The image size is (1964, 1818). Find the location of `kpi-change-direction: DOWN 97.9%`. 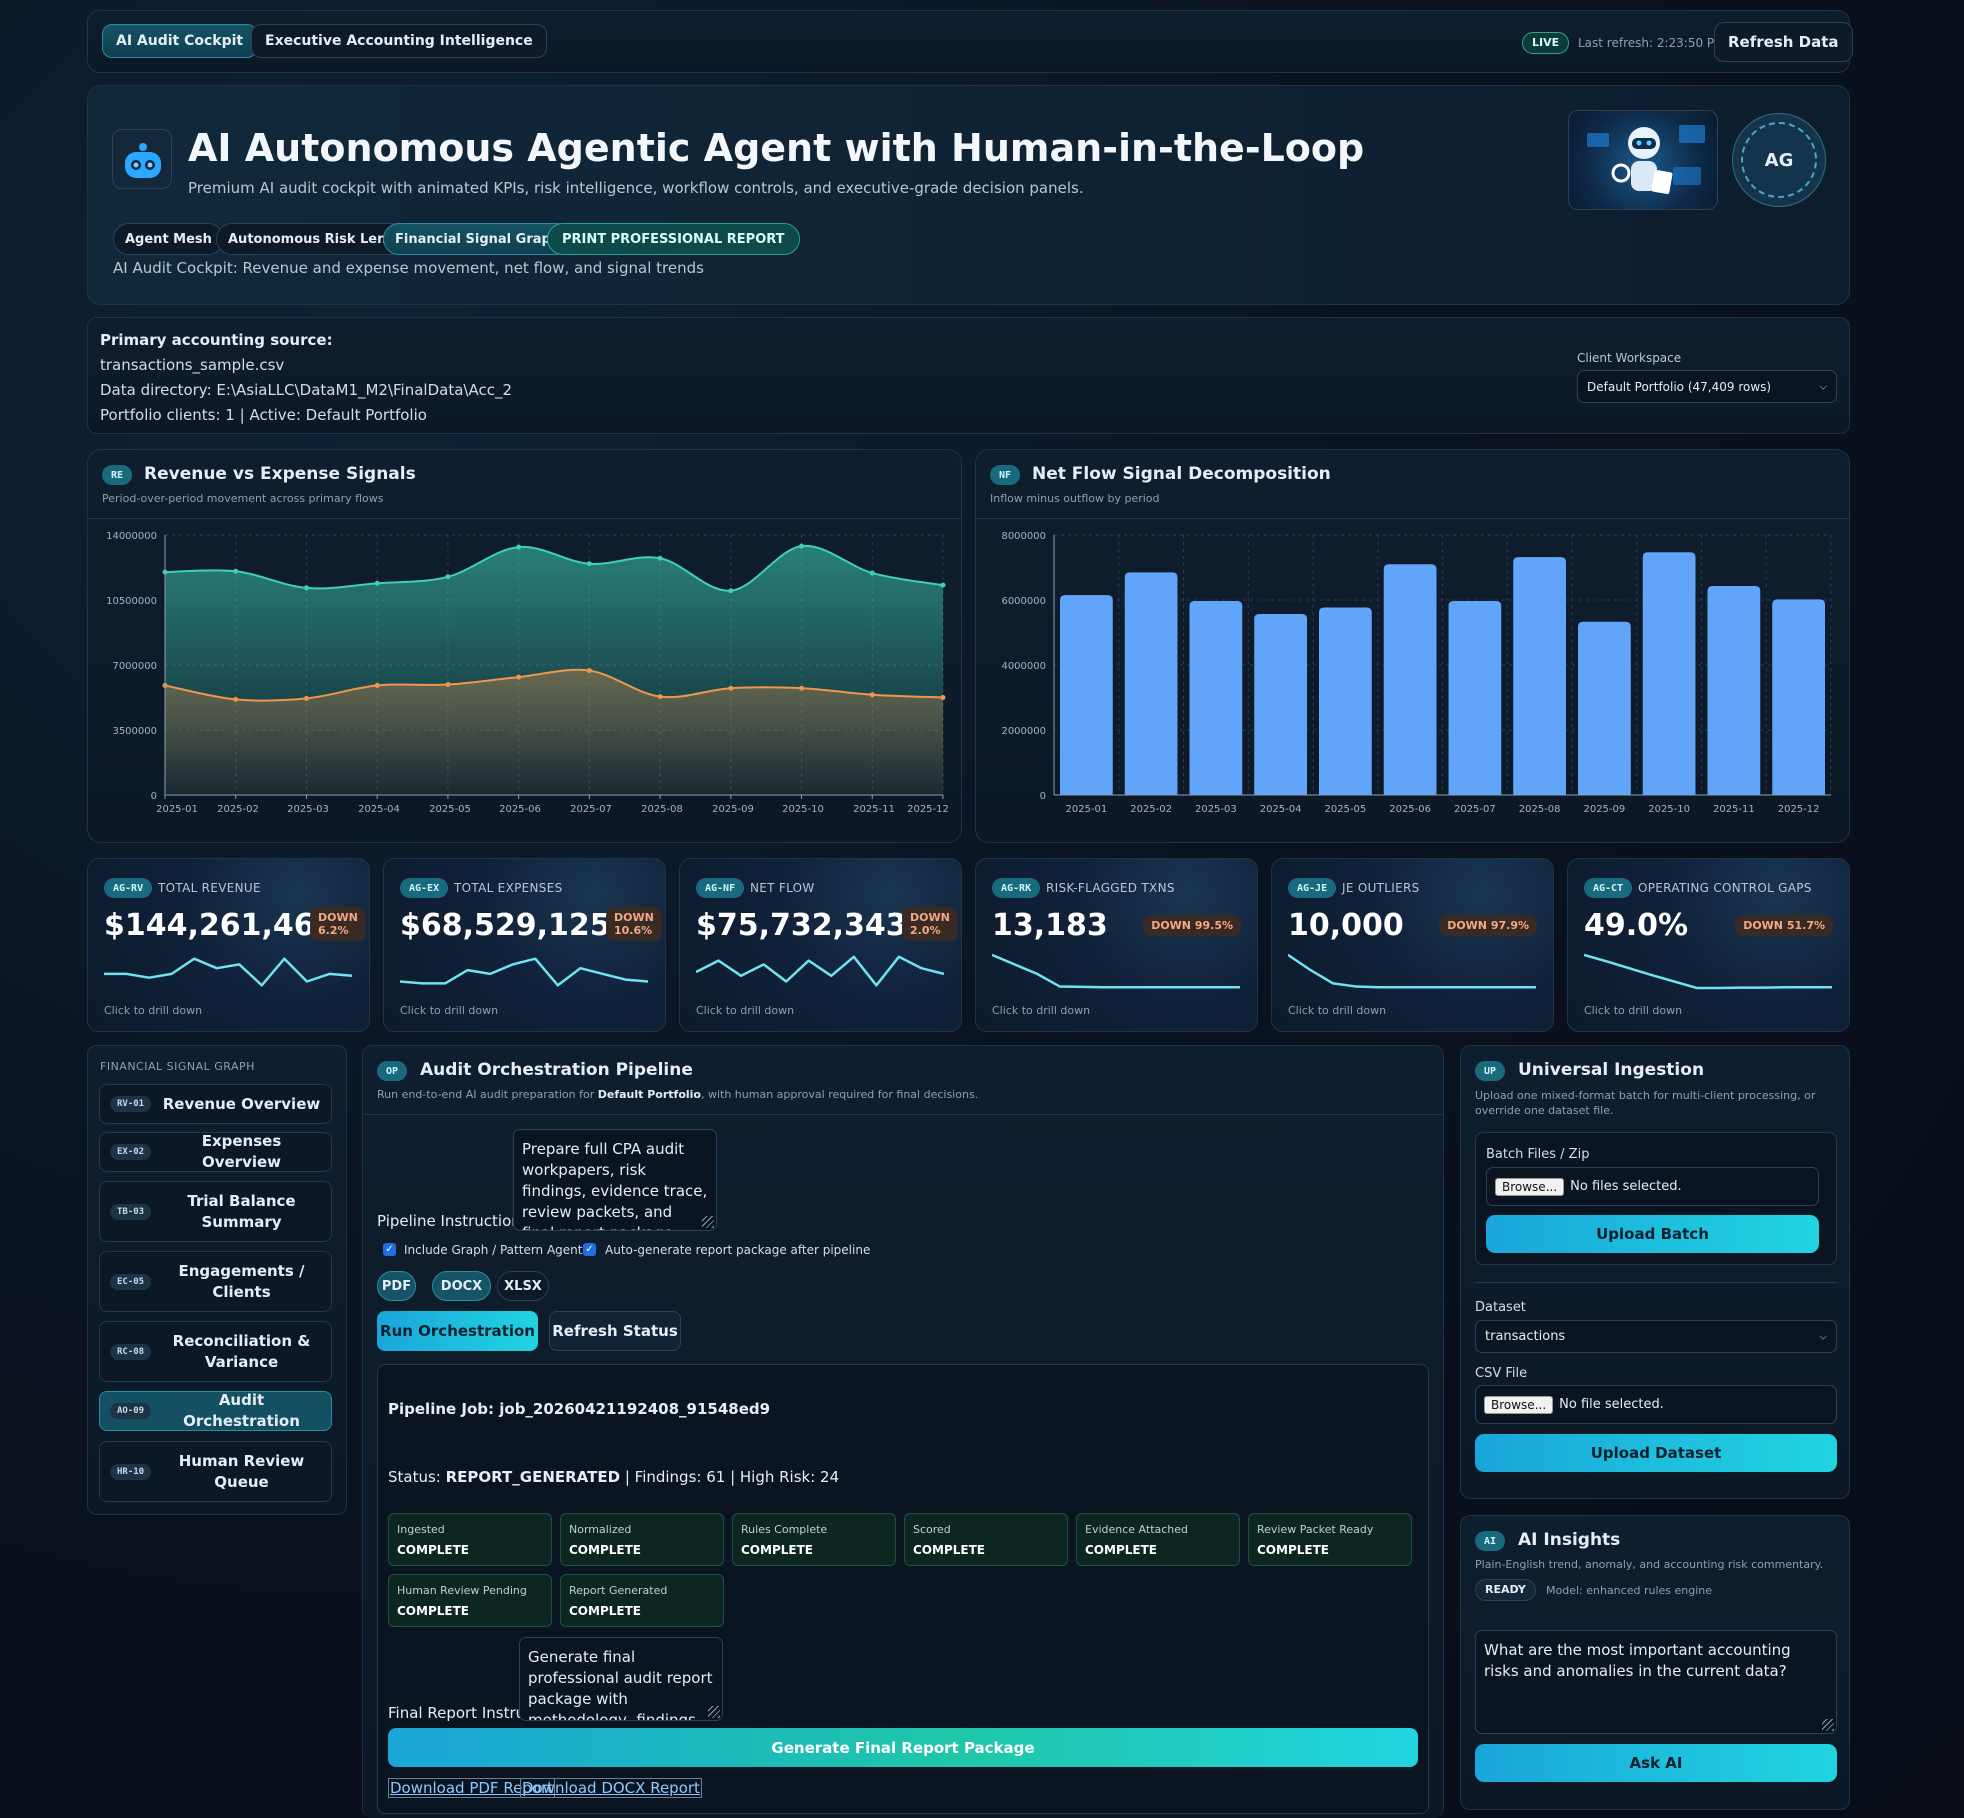

kpi-change-direction: DOWN 97.9% is located at coordinates (1488, 925).